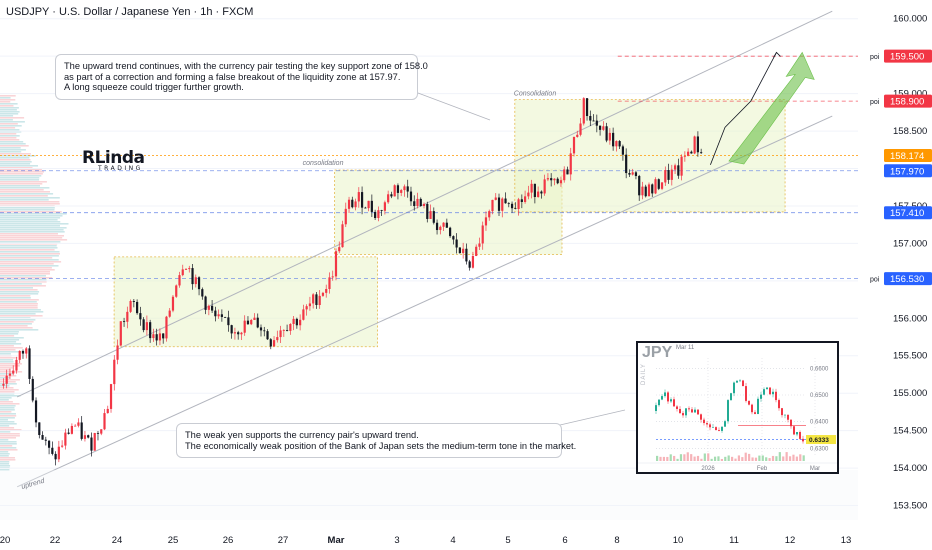  What do you see at coordinates (452, 540) in the screenshot?
I see `x-tick-label: 4` at bounding box center [452, 540].